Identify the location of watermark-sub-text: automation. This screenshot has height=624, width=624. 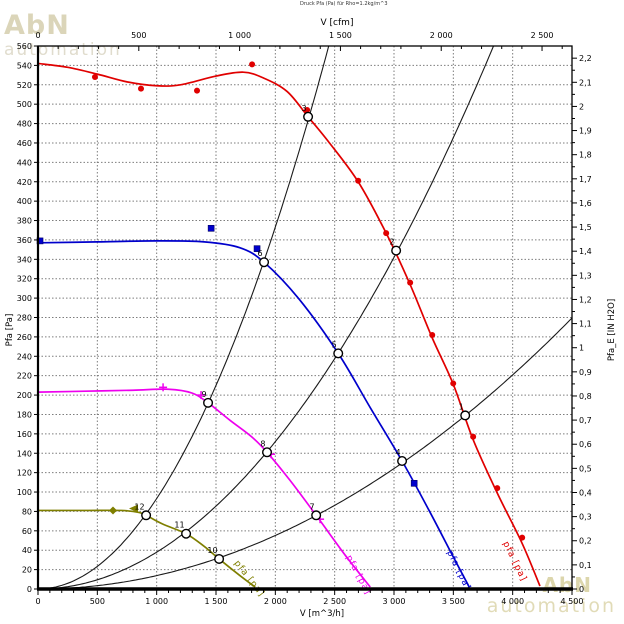
(551, 606).